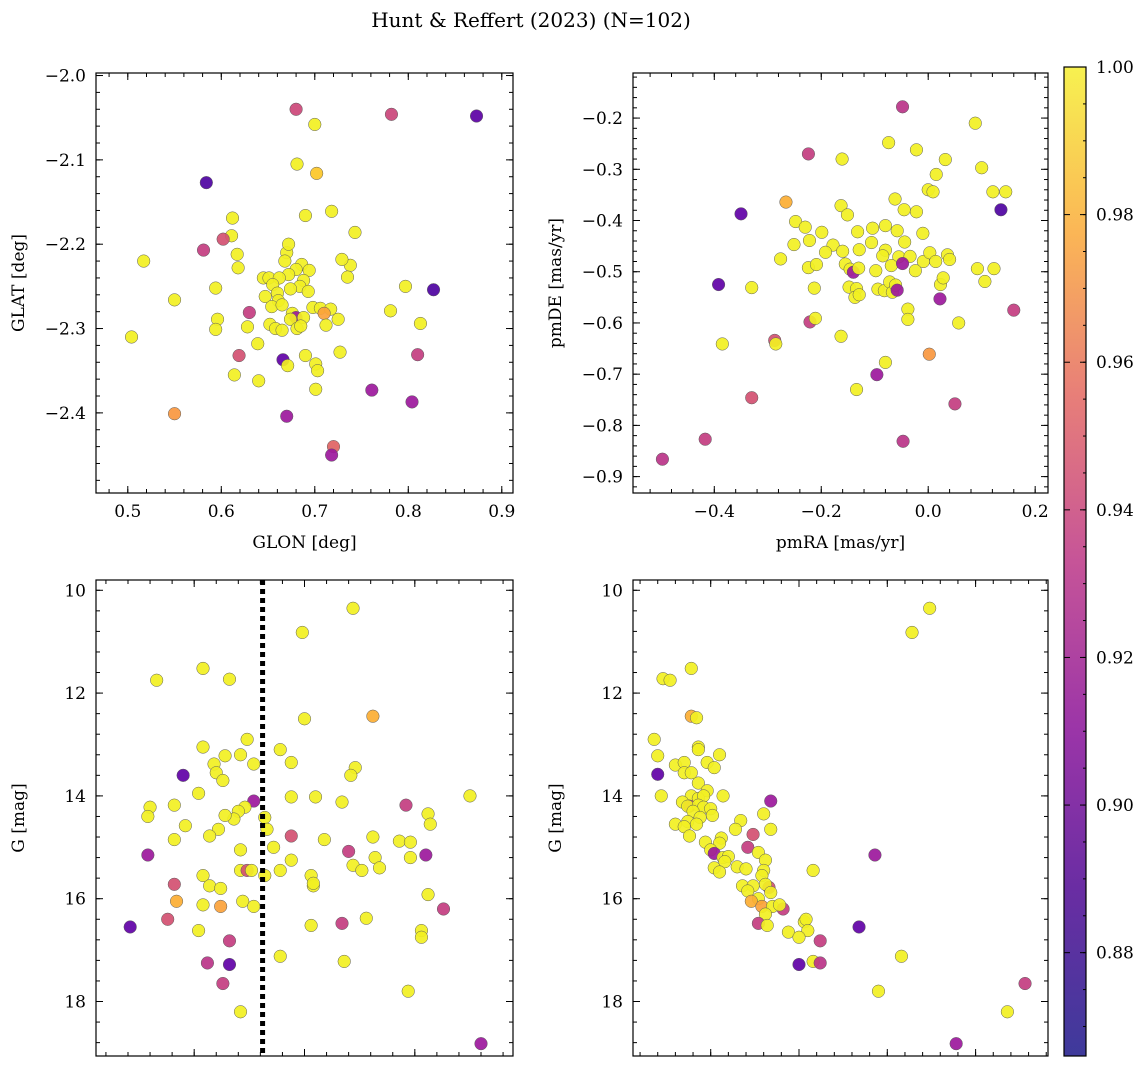  I want to click on axes-frame, so click(840, 283).